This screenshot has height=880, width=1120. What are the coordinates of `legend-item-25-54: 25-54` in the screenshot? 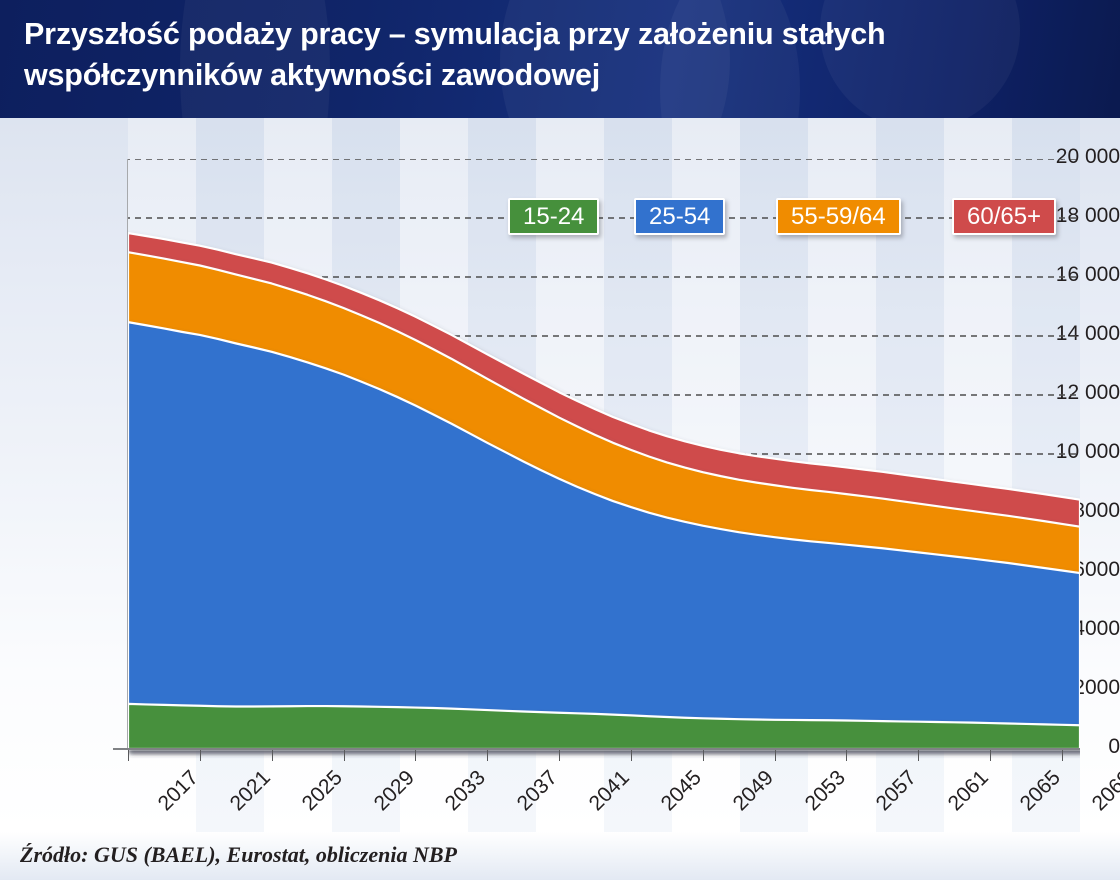 It's located at (680, 216).